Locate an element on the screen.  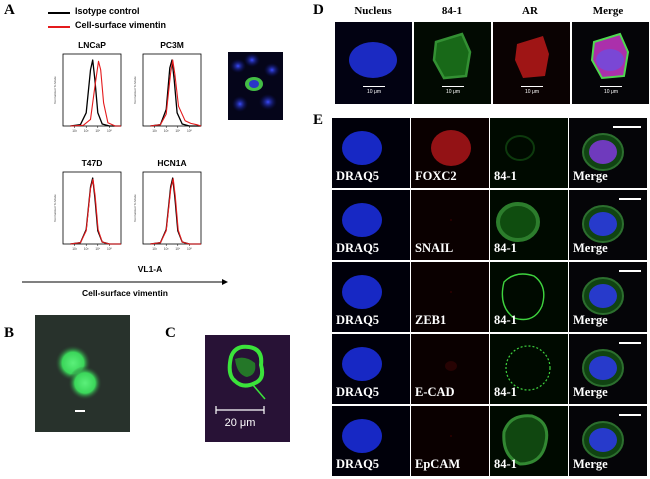
d-header-84-1: 84-1 is located at coordinates (452, 11).